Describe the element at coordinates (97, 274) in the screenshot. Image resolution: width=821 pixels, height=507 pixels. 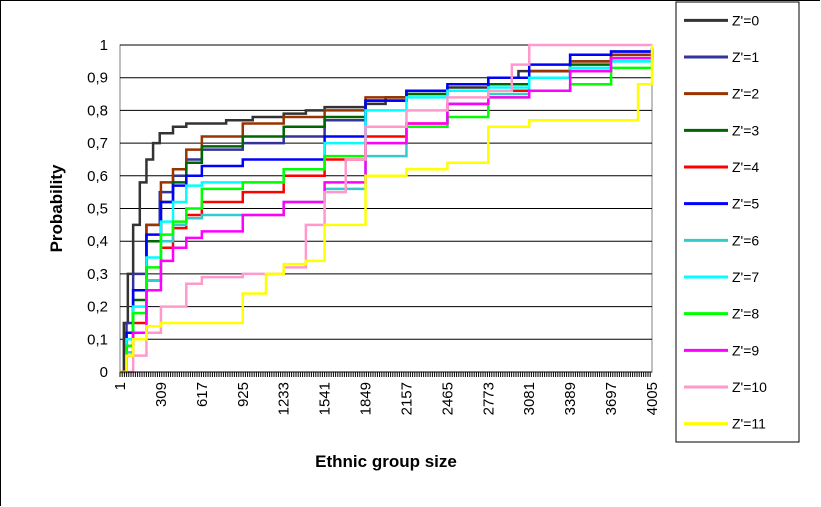
I see `y-tick-label: 0,3` at that location.